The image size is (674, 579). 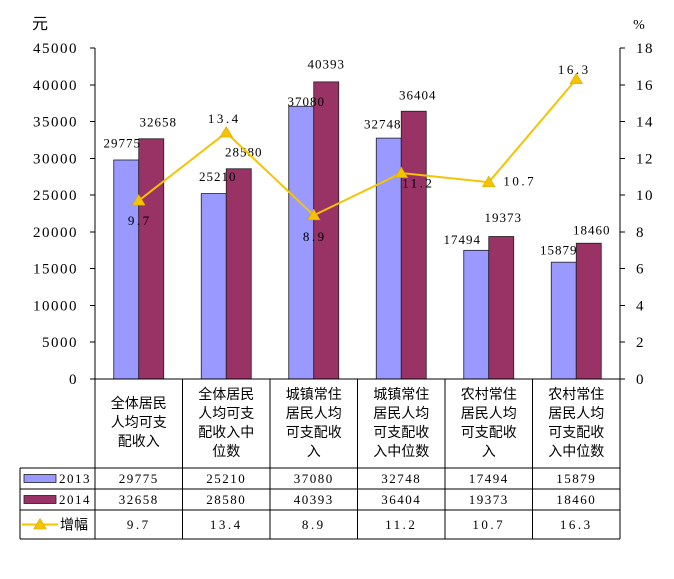 I want to click on category-label-line: 城镇常住, so click(x=313, y=394).